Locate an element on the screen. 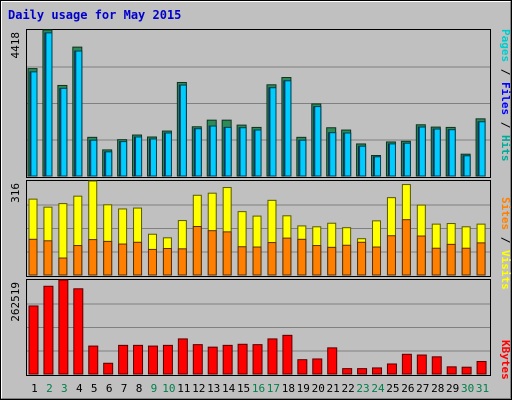  x-tick-label-15: 15 is located at coordinates (243, 388).